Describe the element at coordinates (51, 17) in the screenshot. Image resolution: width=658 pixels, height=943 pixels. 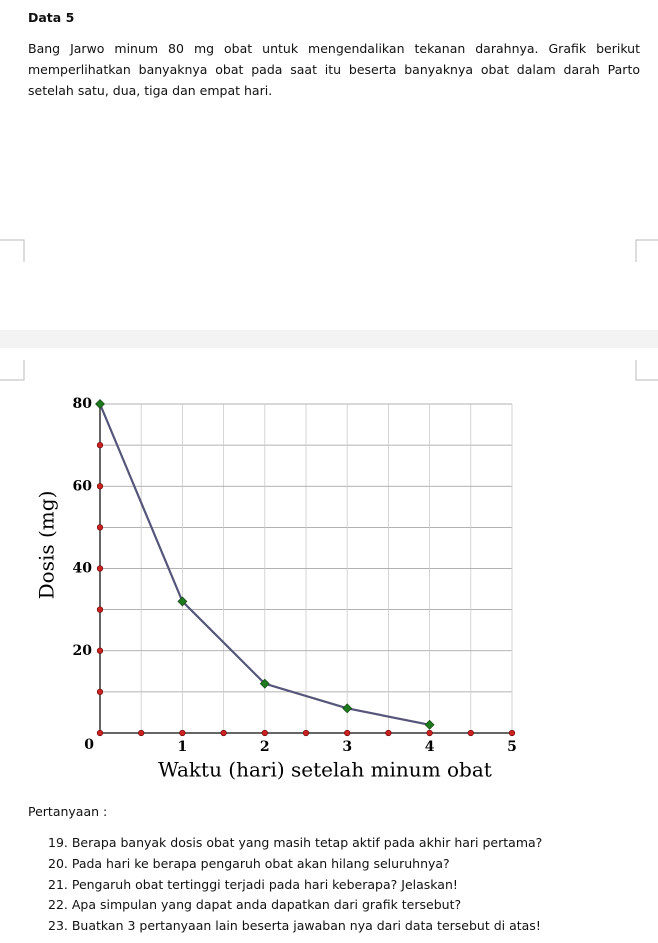
I see `title: Data 5` at that location.